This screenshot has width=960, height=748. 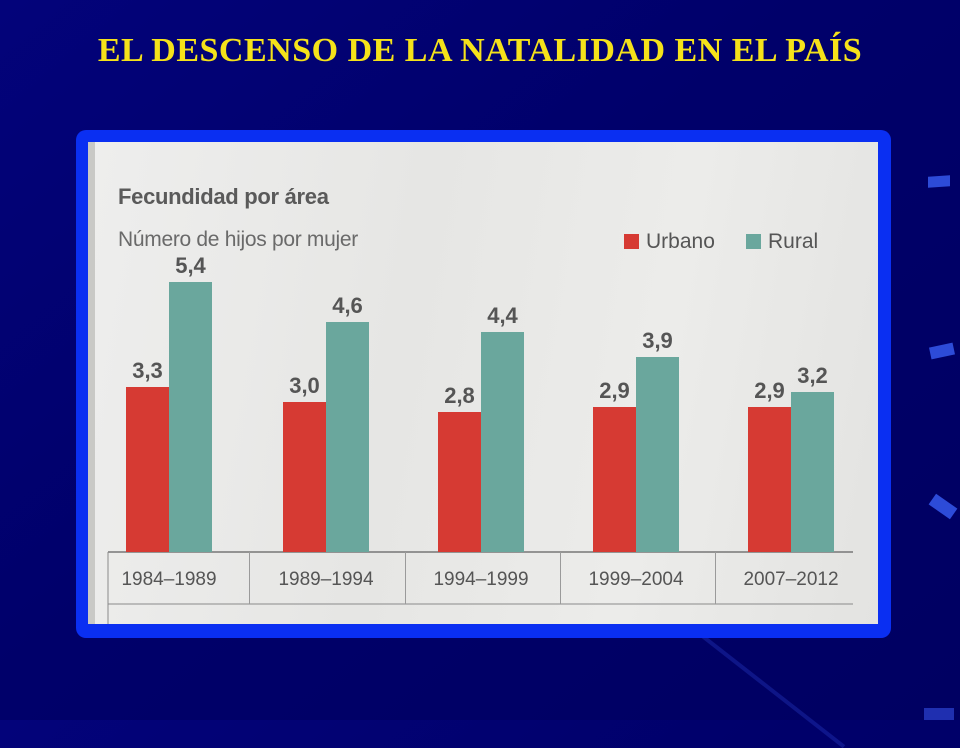 I want to click on legend-item-urbano: Urbano, so click(x=669, y=242).